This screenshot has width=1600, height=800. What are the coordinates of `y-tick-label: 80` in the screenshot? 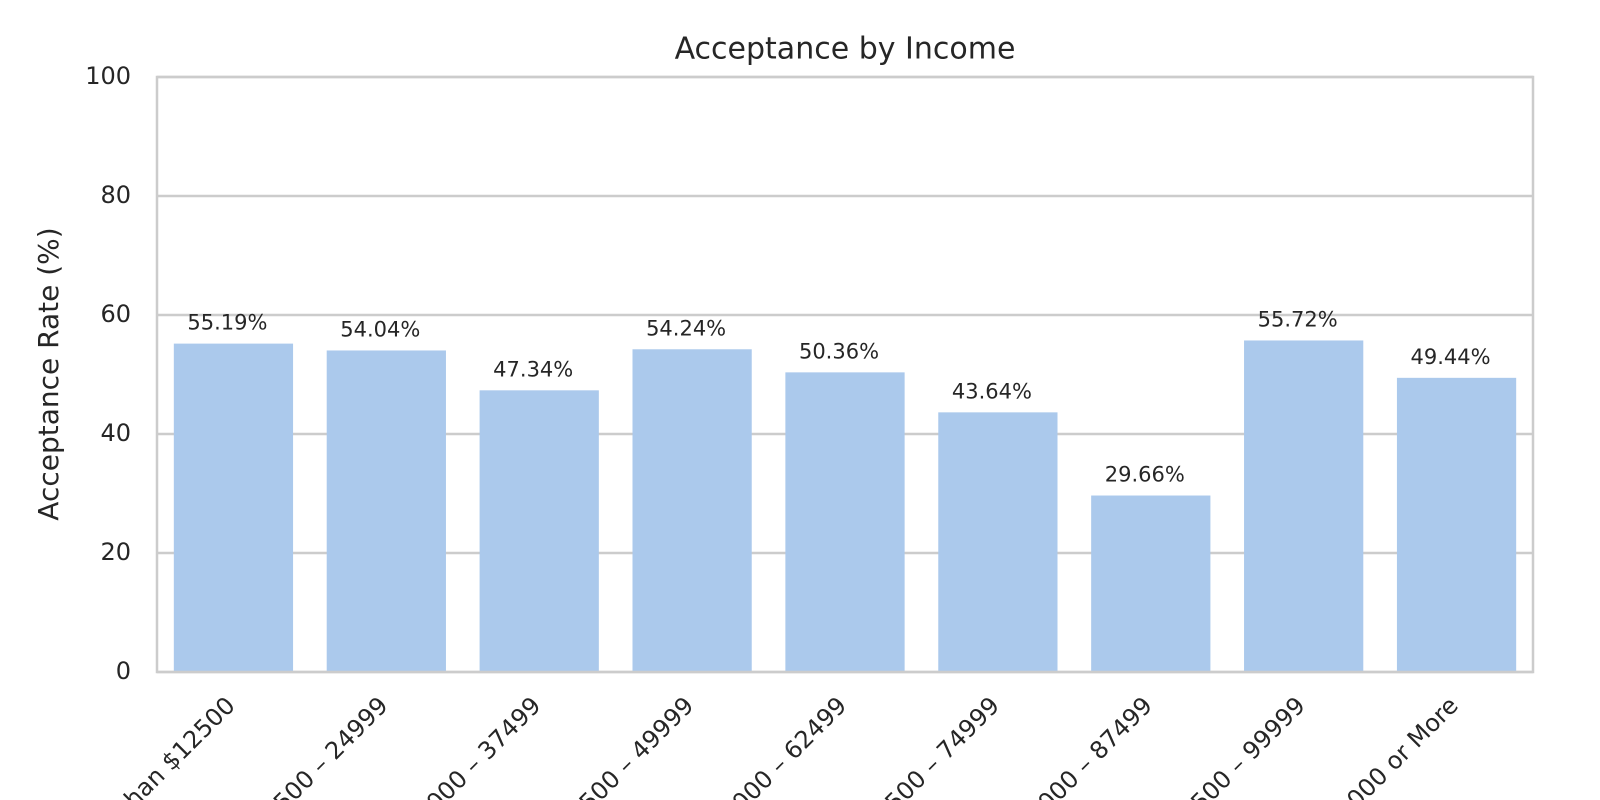 It's located at (115, 195).